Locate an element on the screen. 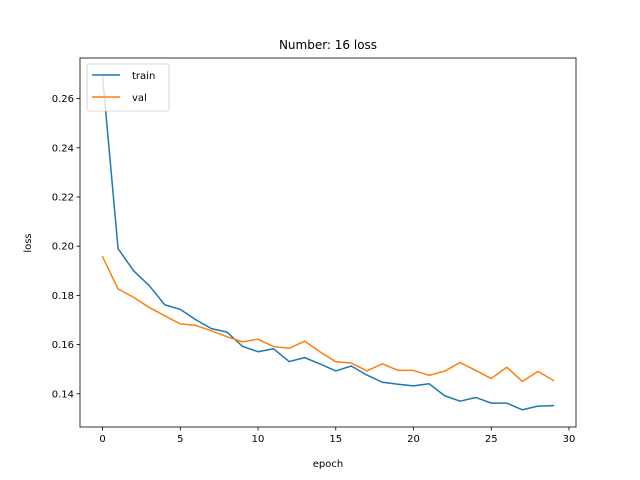  x-tick-label: 25 is located at coordinates (491, 439).